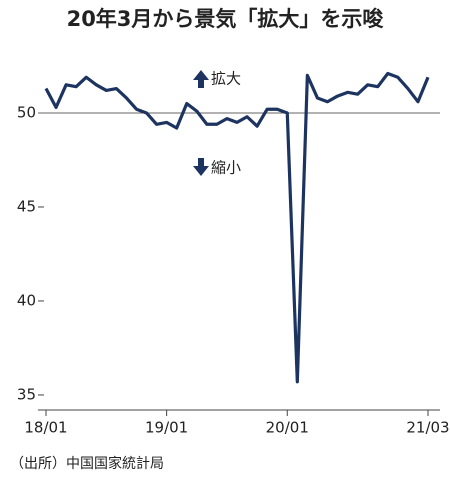 The width and height of the screenshot is (450, 480). I want to click on y-tick-label: 45, so click(26, 206).